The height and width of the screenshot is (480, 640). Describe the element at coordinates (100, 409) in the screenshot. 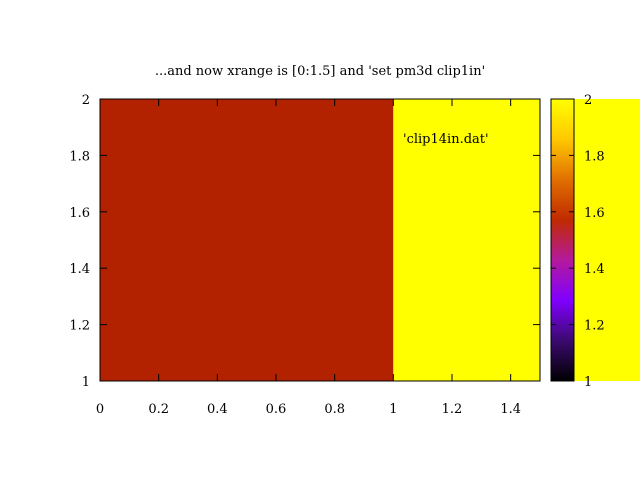

I see `x-tick-label: 0` at that location.